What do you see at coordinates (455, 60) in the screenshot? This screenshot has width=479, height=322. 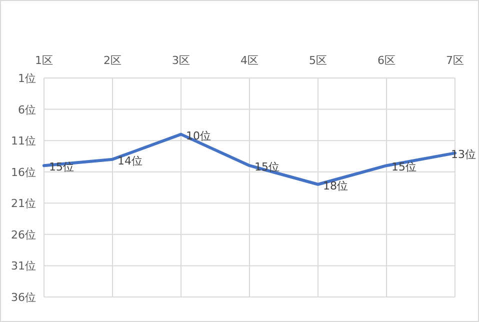 I see `x-tick-label: 7区` at bounding box center [455, 60].